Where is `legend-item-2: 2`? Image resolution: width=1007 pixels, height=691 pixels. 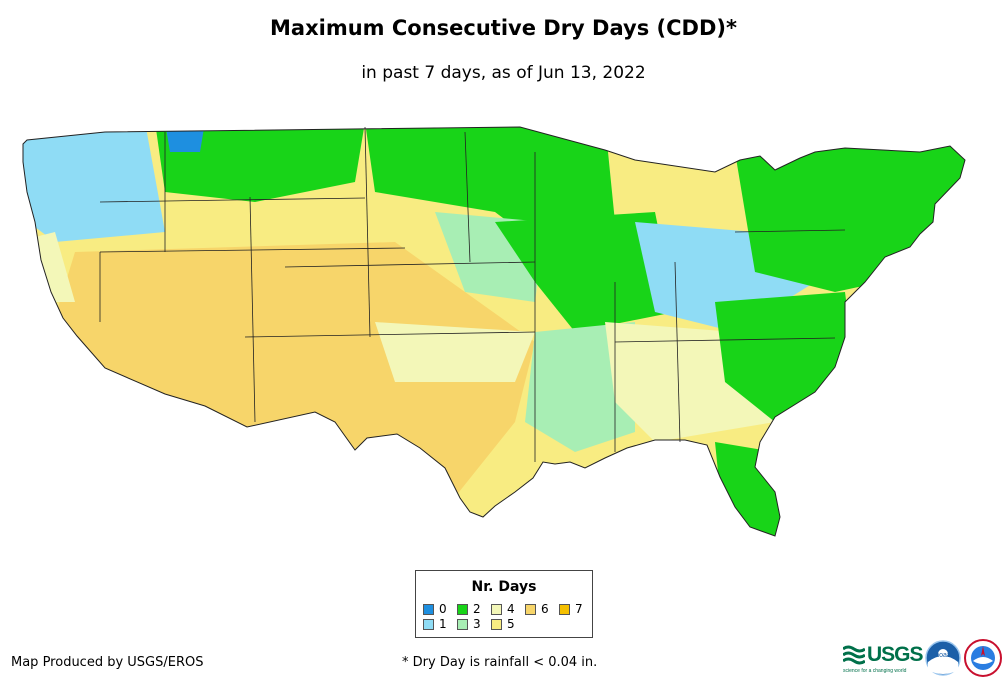
legend-item-2: 2 is located at coordinates (469, 609).